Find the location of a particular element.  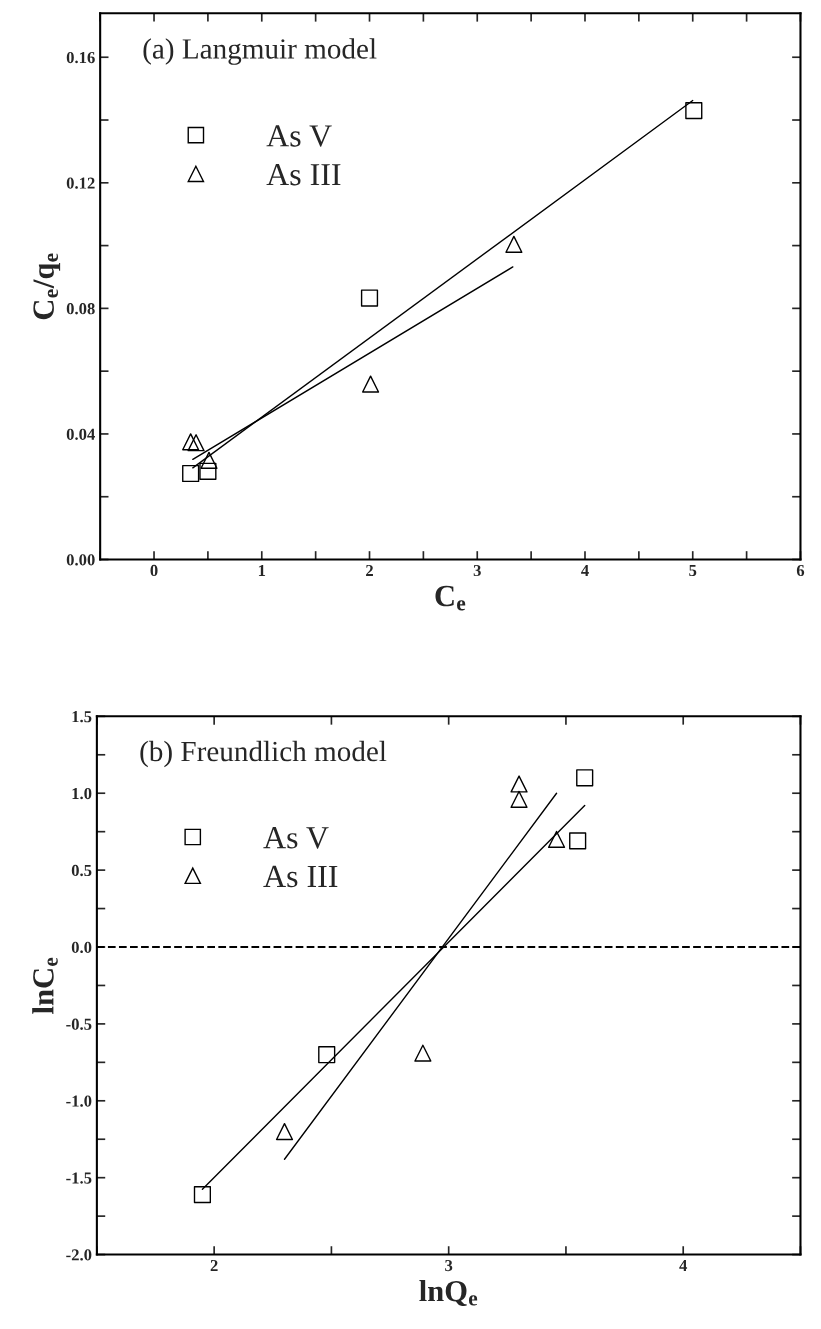

x-axis-title: C$_{e}$ is located at coordinates (450, 598).